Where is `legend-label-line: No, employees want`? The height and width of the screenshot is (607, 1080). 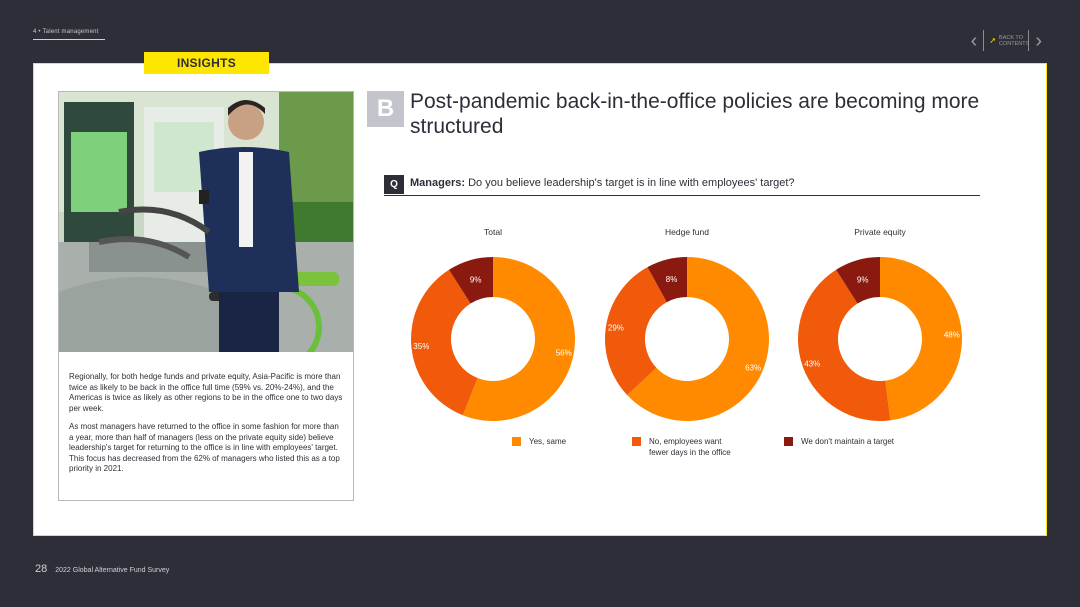 legend-label-line: No, employees want is located at coordinates (685, 441).